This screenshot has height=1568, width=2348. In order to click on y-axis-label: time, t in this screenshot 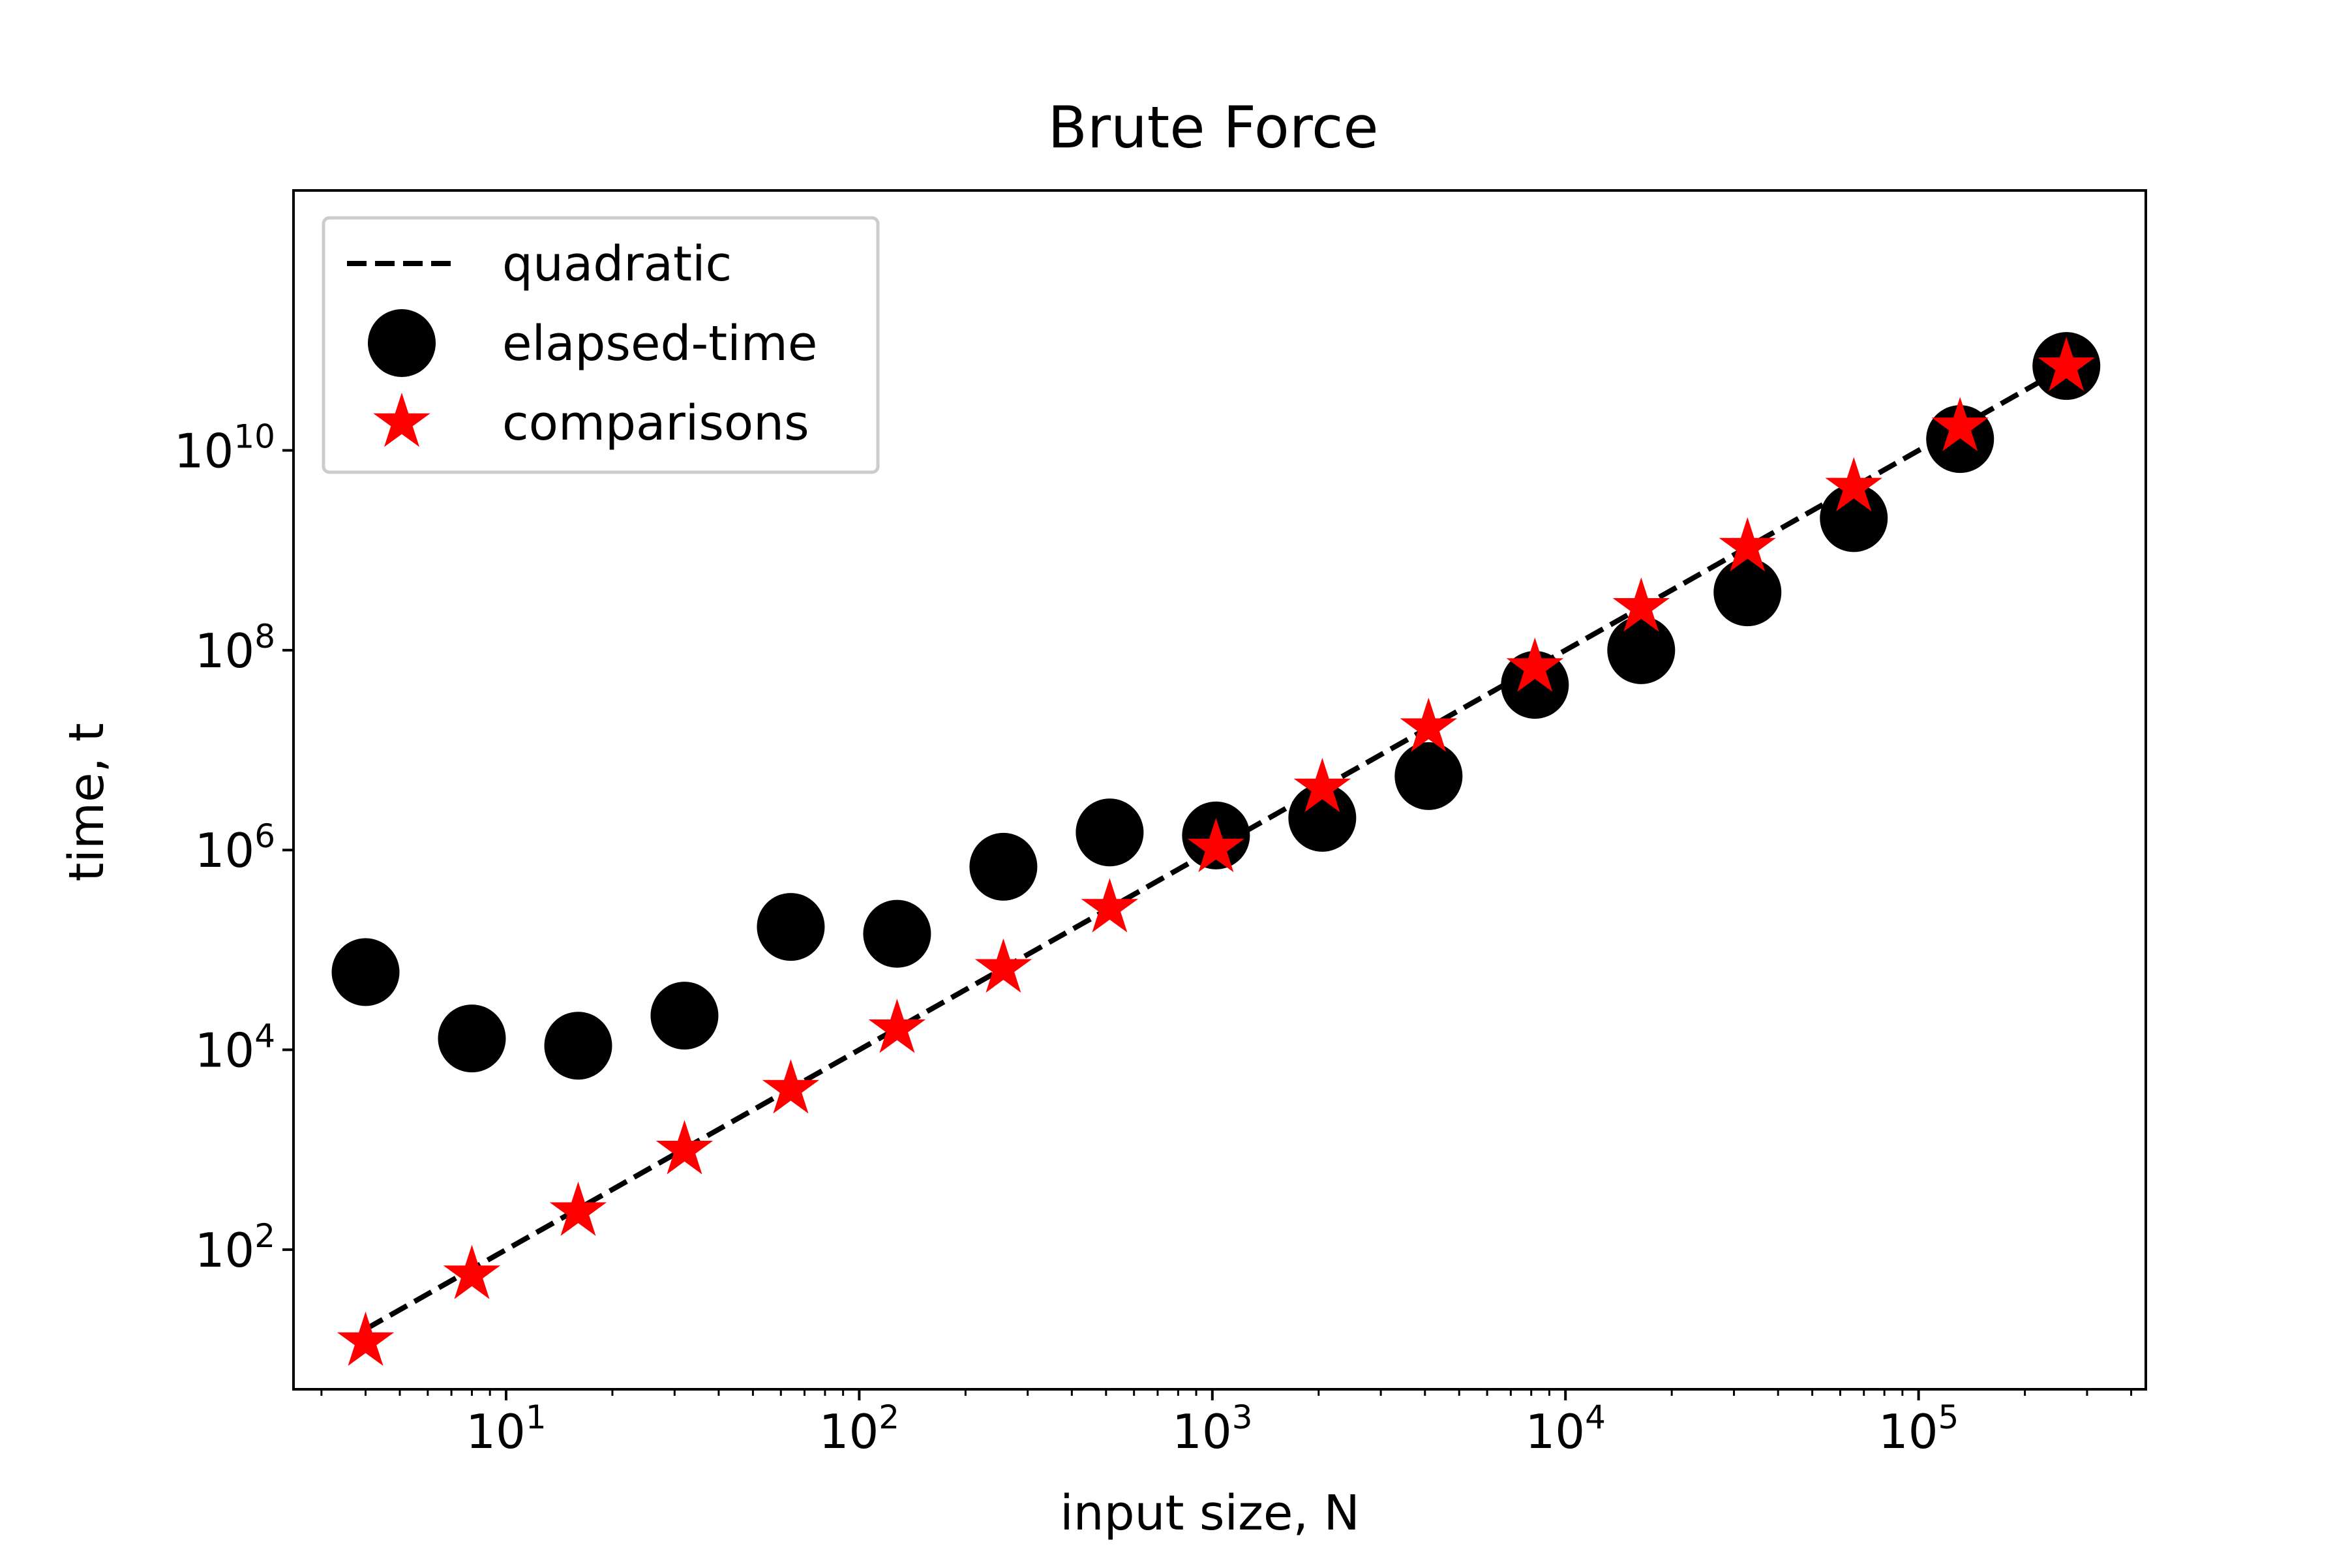, I will do `click(87, 802)`.